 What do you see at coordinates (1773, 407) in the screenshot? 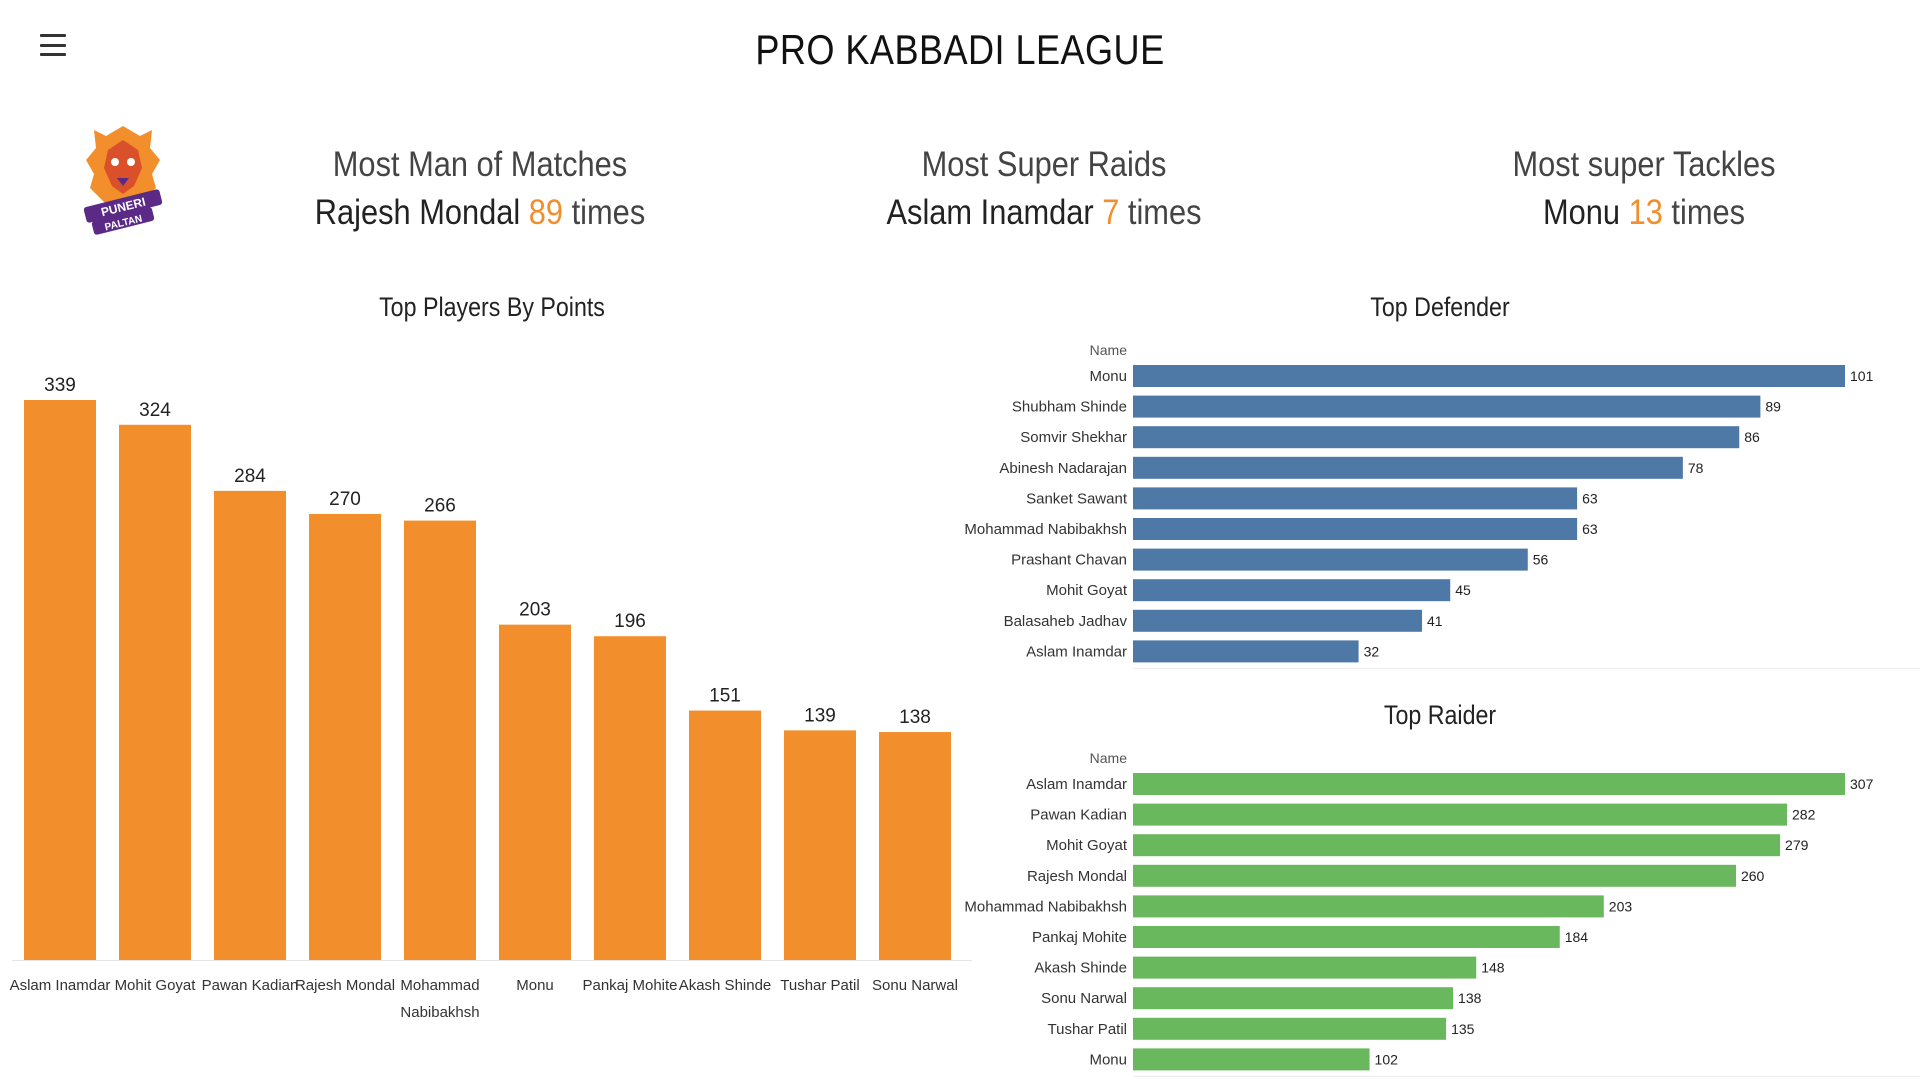
I see `data-label: 89` at bounding box center [1773, 407].